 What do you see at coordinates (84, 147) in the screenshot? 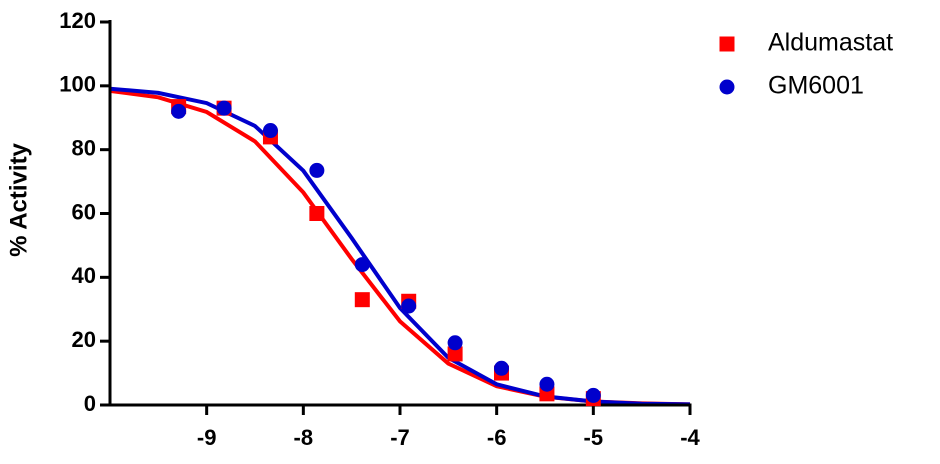
I see `y-tick-label: 80` at bounding box center [84, 147].